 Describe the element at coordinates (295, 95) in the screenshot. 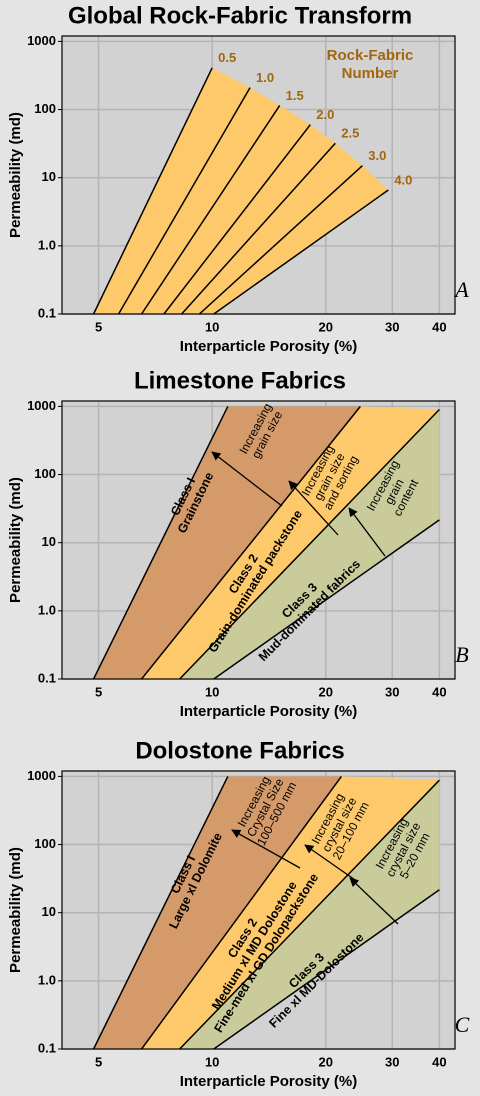

I see `series-label: 1.5` at that location.